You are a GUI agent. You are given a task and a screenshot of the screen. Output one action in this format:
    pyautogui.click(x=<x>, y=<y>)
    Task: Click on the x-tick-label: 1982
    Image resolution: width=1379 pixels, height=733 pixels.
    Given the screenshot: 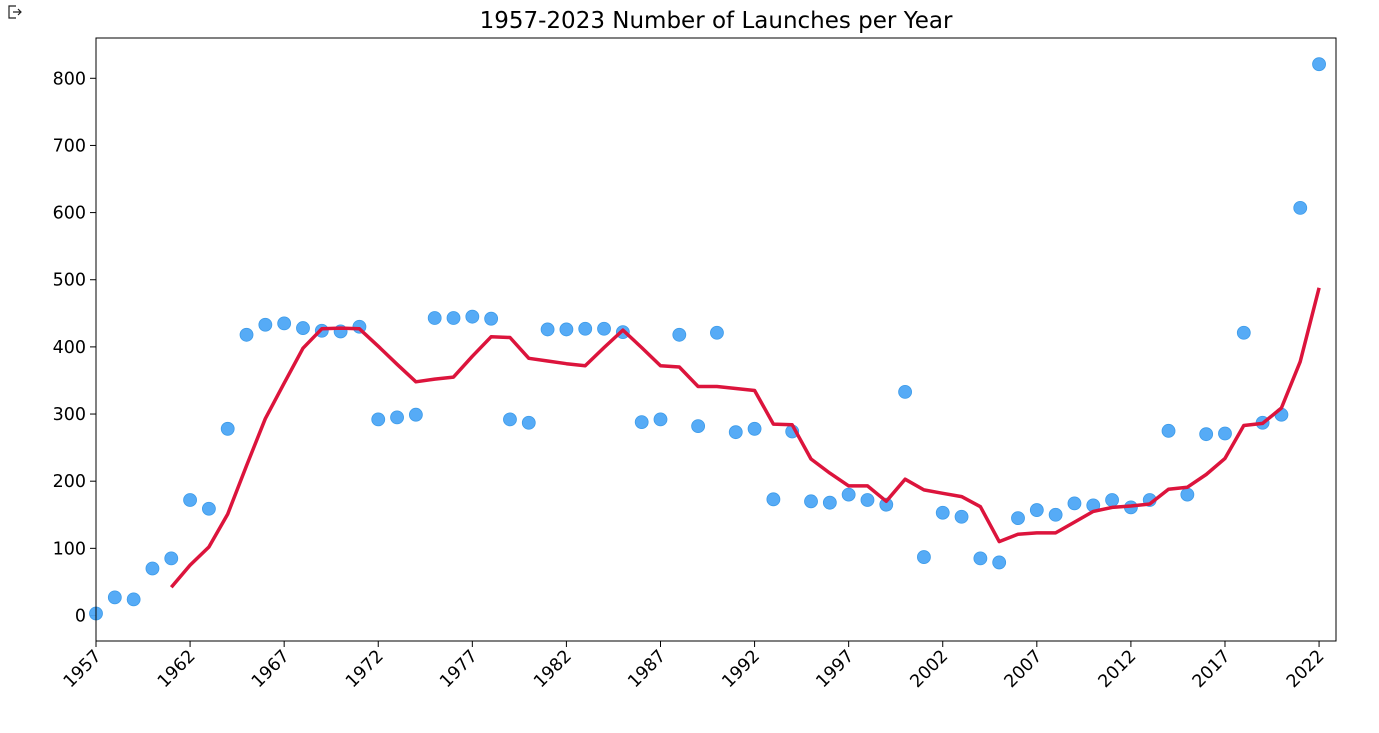 What is the action you would take?
    pyautogui.click(x=553, y=669)
    